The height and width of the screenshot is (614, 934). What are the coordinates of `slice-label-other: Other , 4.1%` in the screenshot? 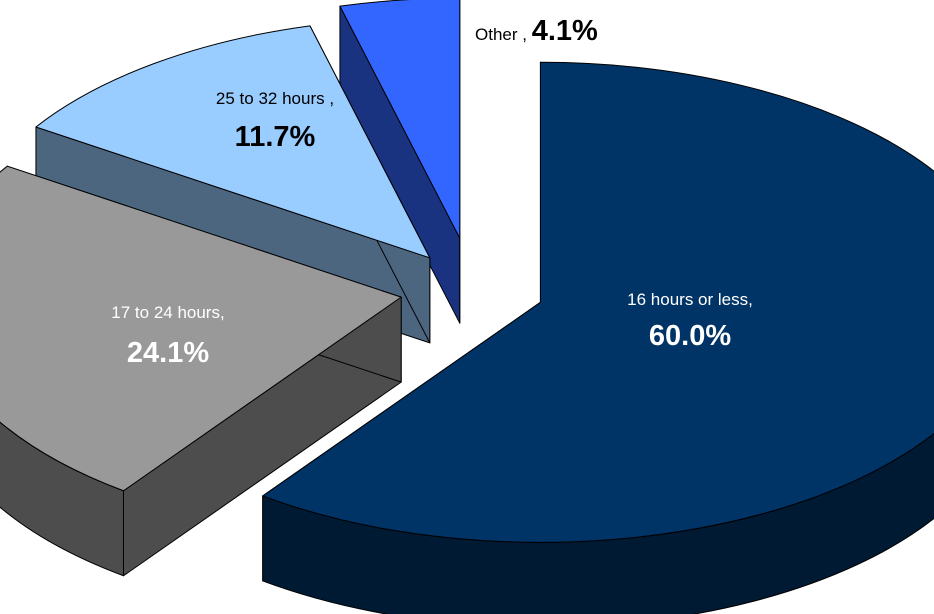 It's located at (536, 31).